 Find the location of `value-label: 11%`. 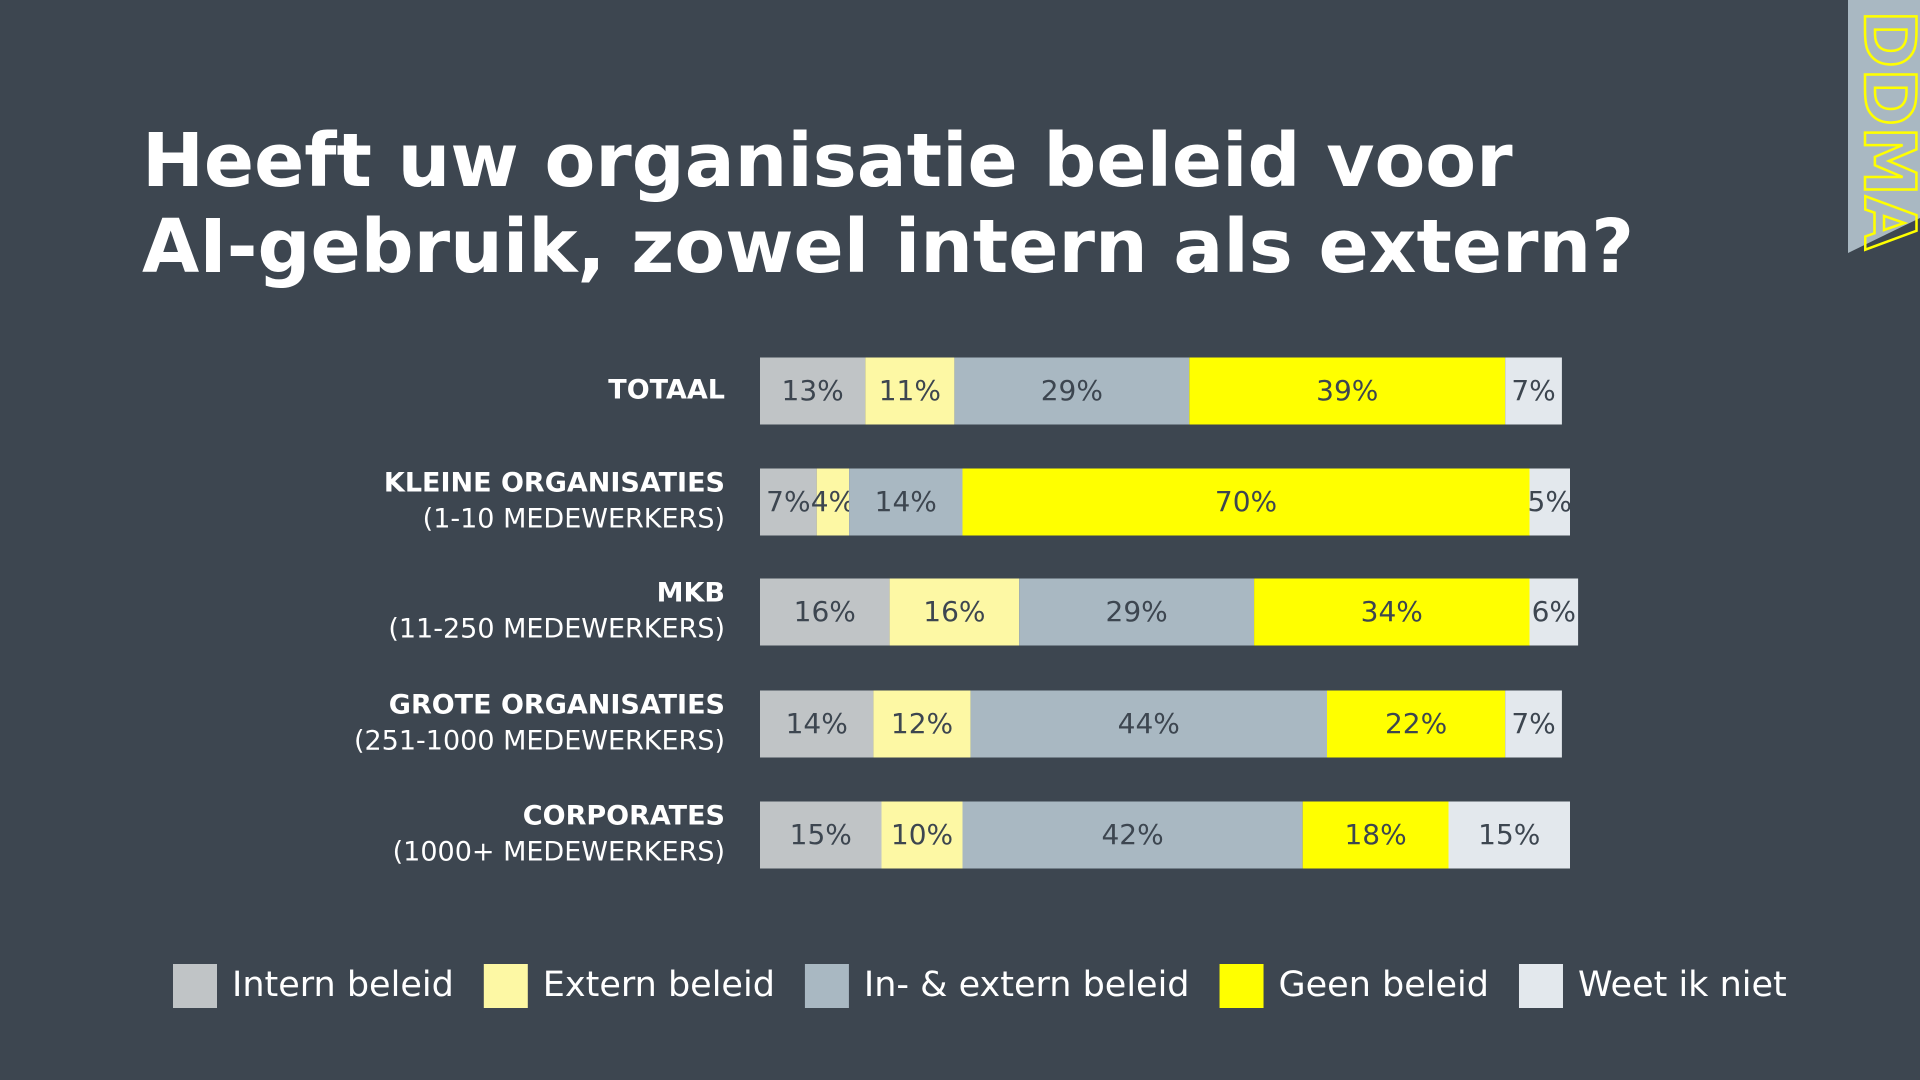

value-label: 11% is located at coordinates (910, 390).